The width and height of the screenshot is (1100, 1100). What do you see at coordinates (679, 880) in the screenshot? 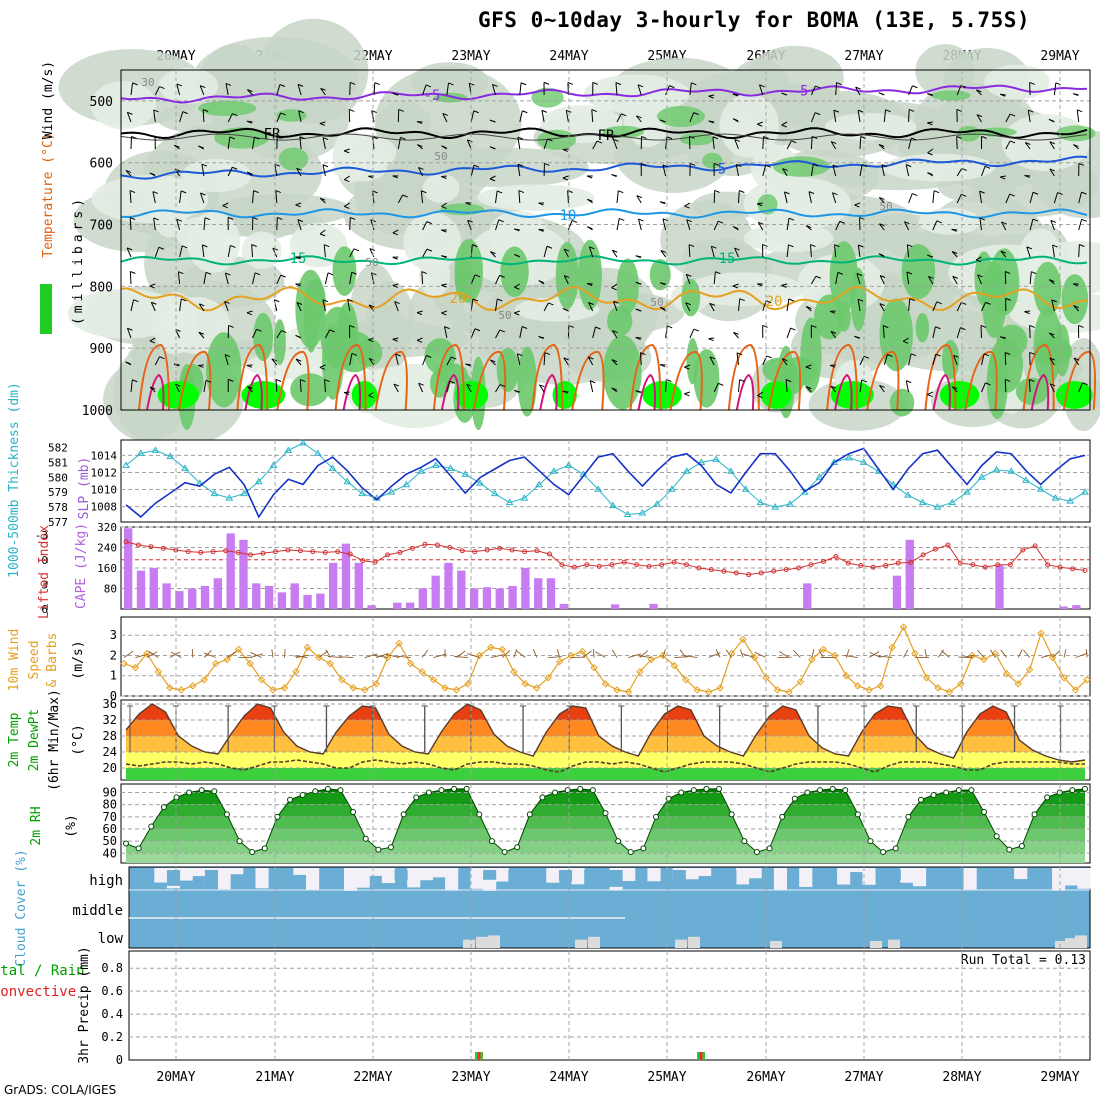
I see `cloud-high-fill` at bounding box center [679, 880].